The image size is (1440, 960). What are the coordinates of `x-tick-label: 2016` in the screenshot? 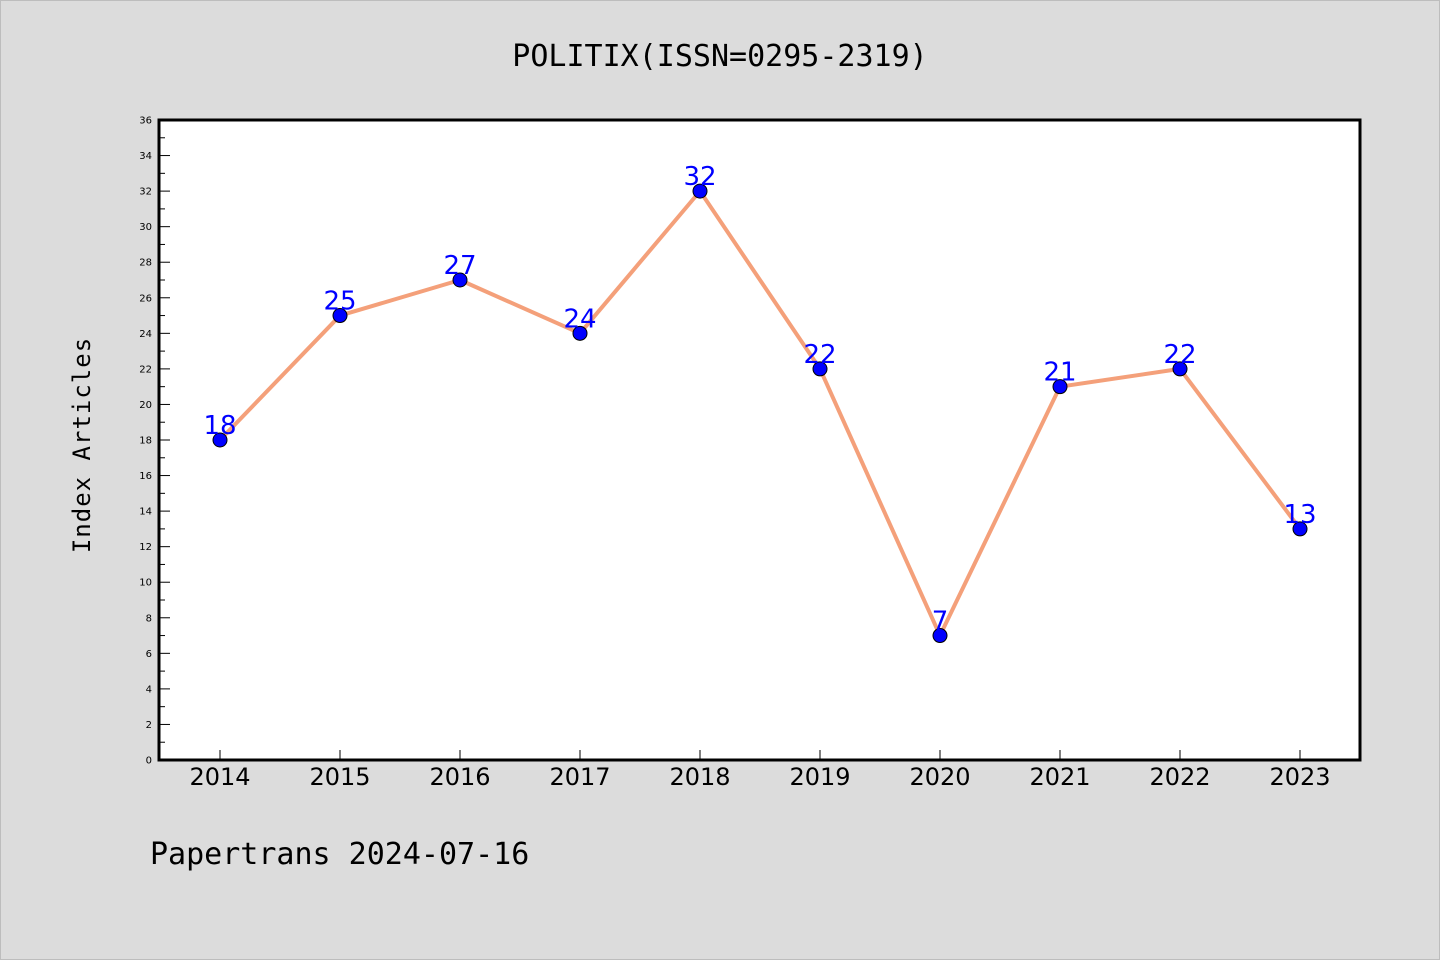 It's located at (459, 777).